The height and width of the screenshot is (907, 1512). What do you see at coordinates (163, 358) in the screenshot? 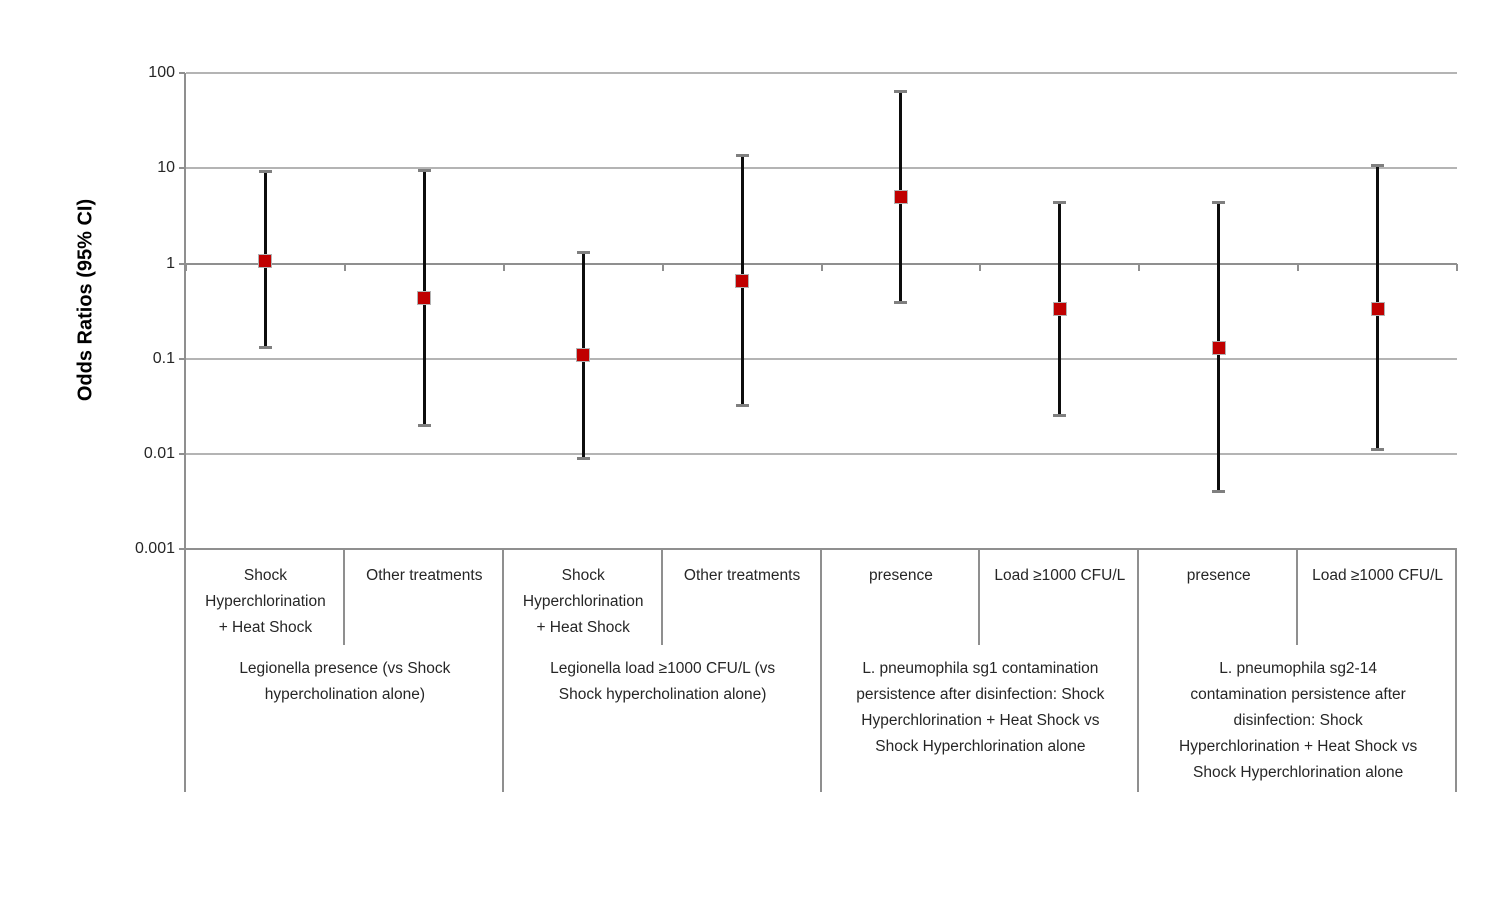
I see `y-tick-label: 0.1` at bounding box center [163, 358].